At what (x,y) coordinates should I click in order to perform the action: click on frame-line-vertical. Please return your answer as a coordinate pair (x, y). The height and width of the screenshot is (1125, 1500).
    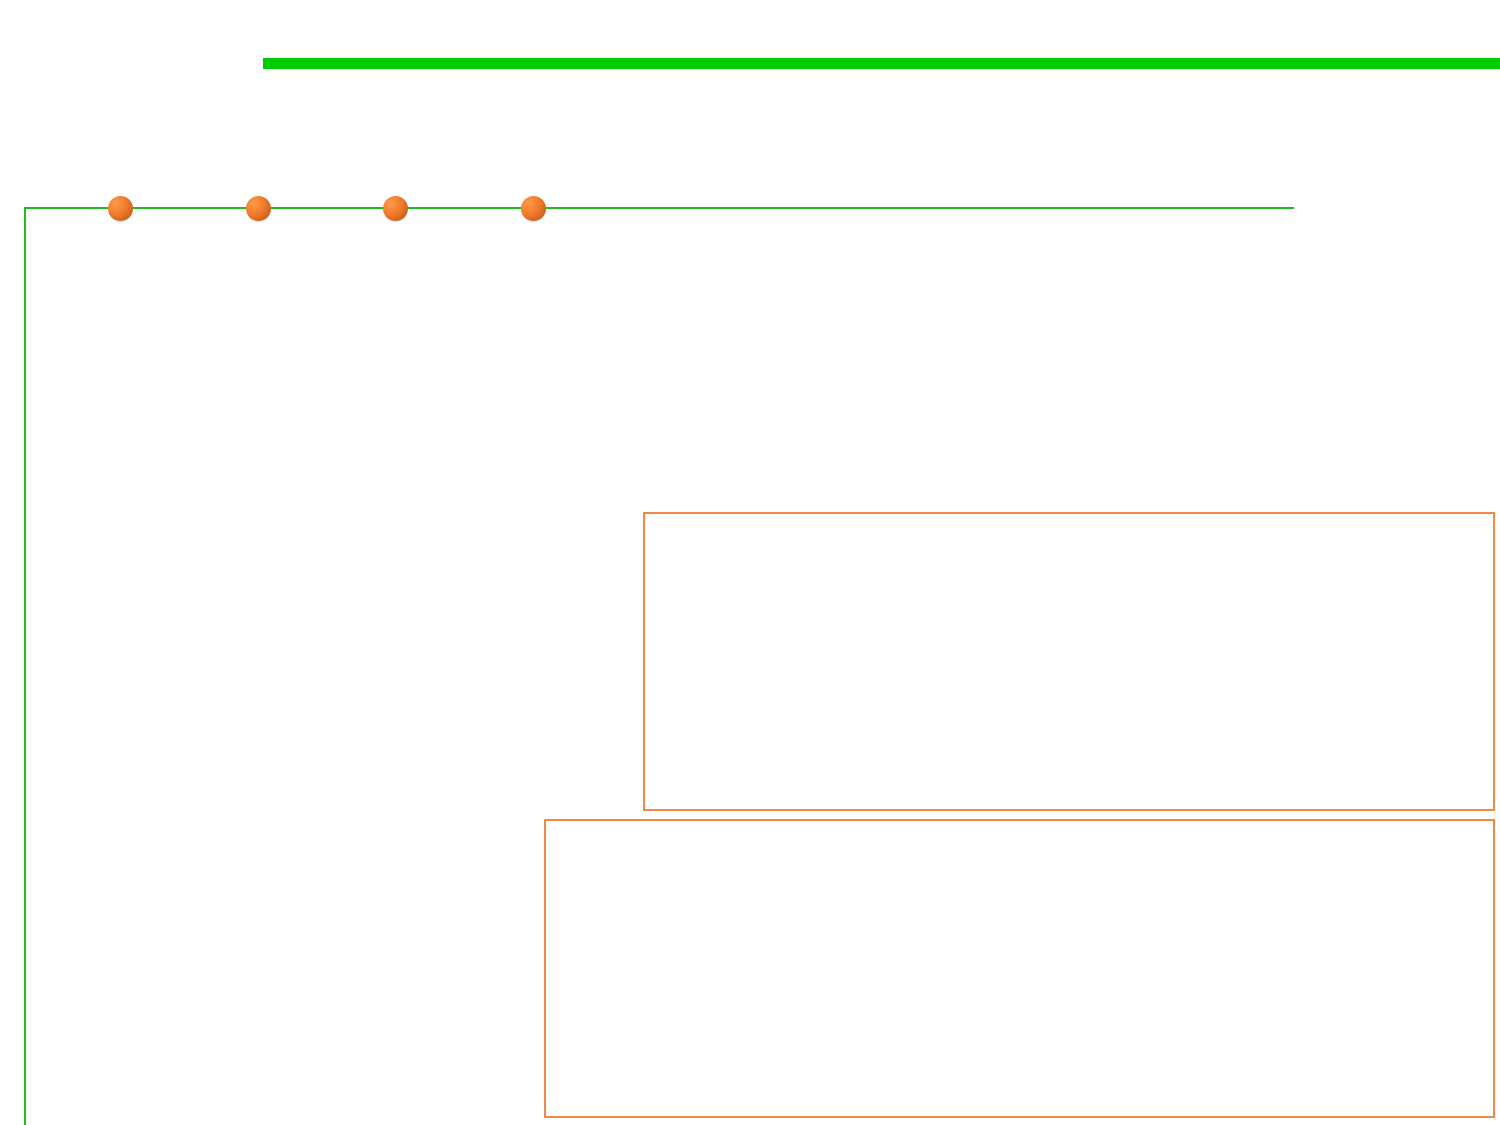
    Looking at the image, I should click on (25, 666).